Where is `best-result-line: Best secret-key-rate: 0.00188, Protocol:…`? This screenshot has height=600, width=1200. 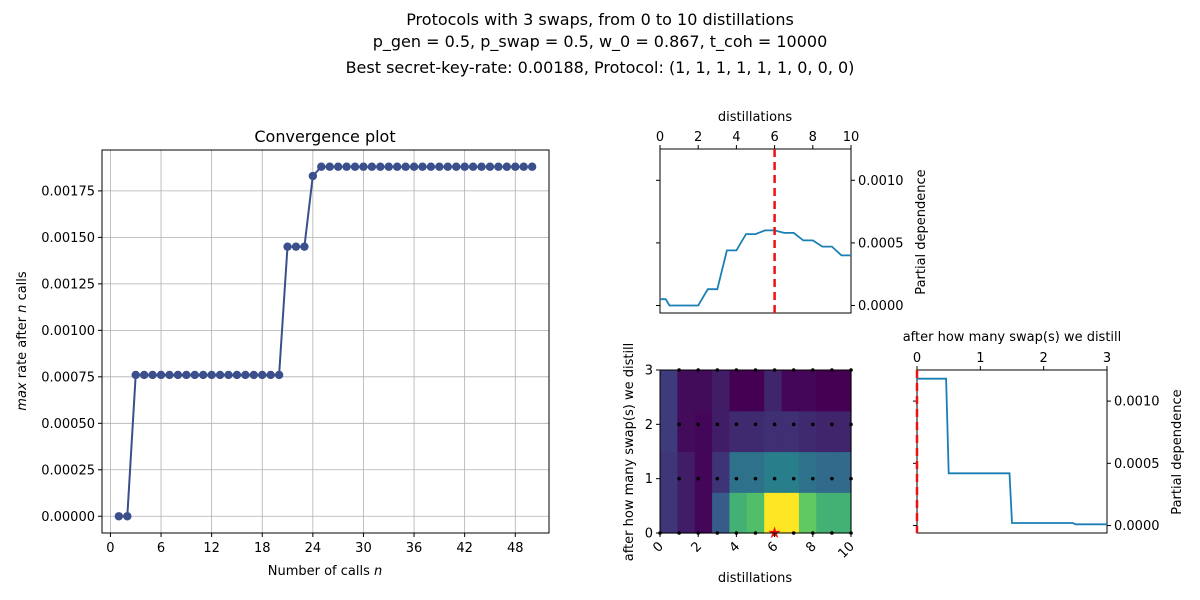 best-result-line: Best secret-key-rate: 0.00188, Protocol:… is located at coordinates (600, 67).